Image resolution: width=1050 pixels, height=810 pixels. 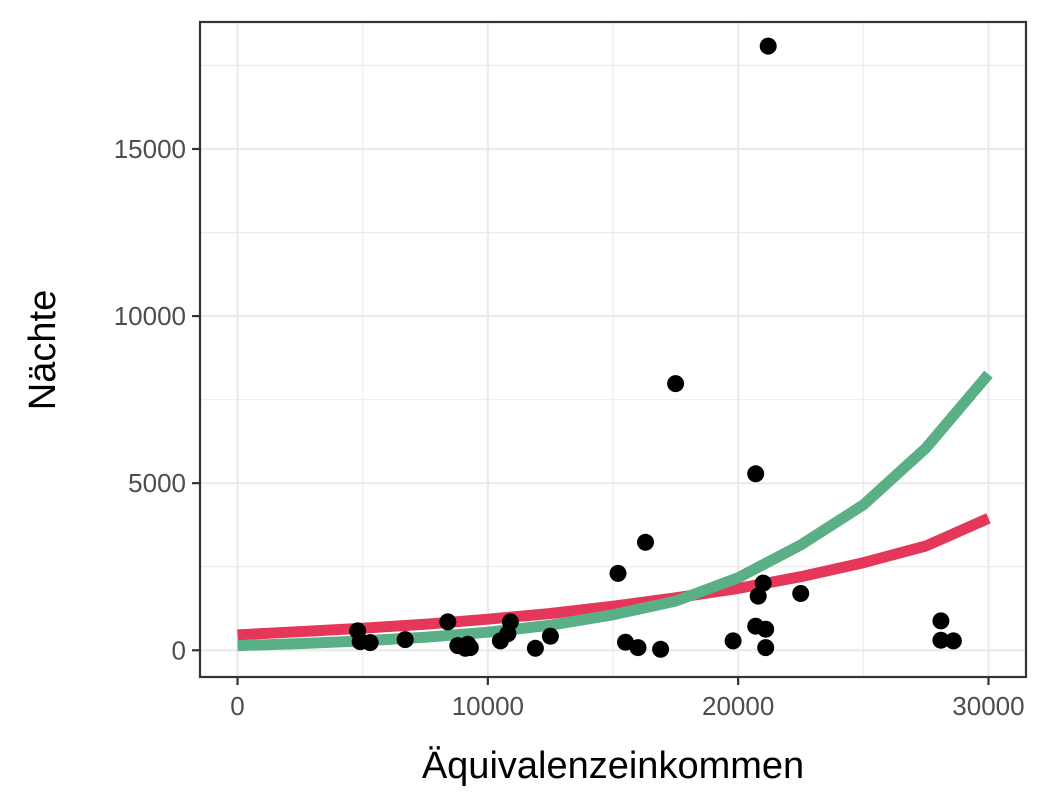 I want to click on y-tick-label: 15000, so click(x=150, y=149).